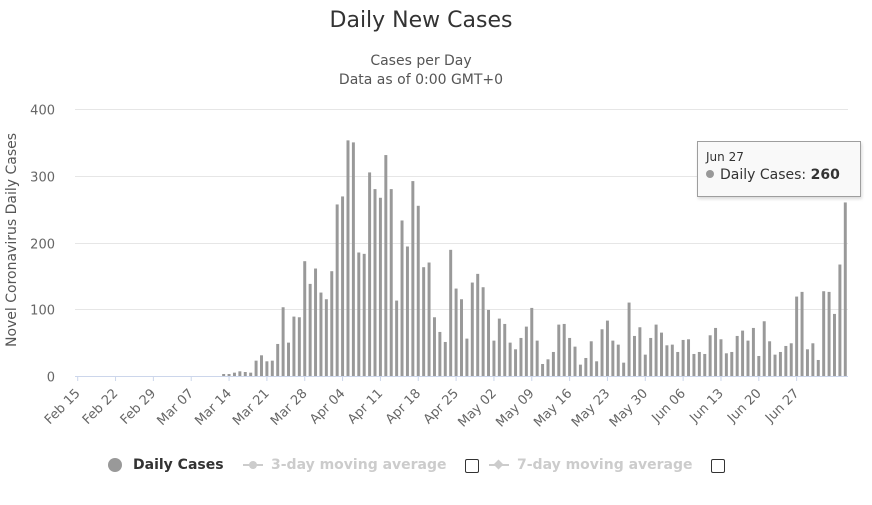 Image resolution: width=872 pixels, height=505 pixels. I want to click on legend-item-7-day-average: 7-day moving average, so click(591, 465).